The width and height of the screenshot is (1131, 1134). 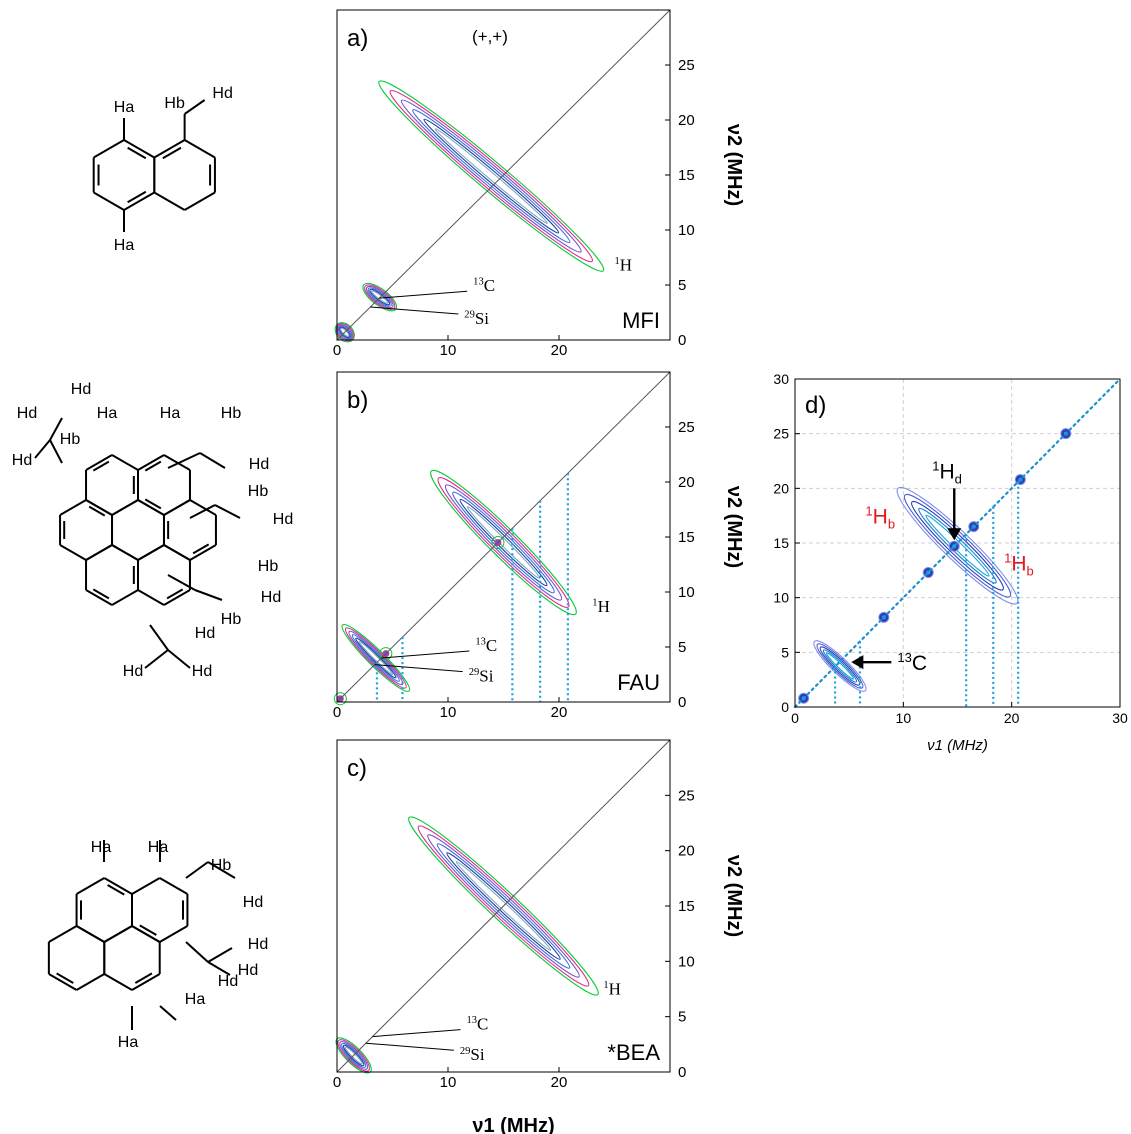 What do you see at coordinates (70, 439) in the screenshot?
I see `molecule-label-b1: Hb` at bounding box center [70, 439].